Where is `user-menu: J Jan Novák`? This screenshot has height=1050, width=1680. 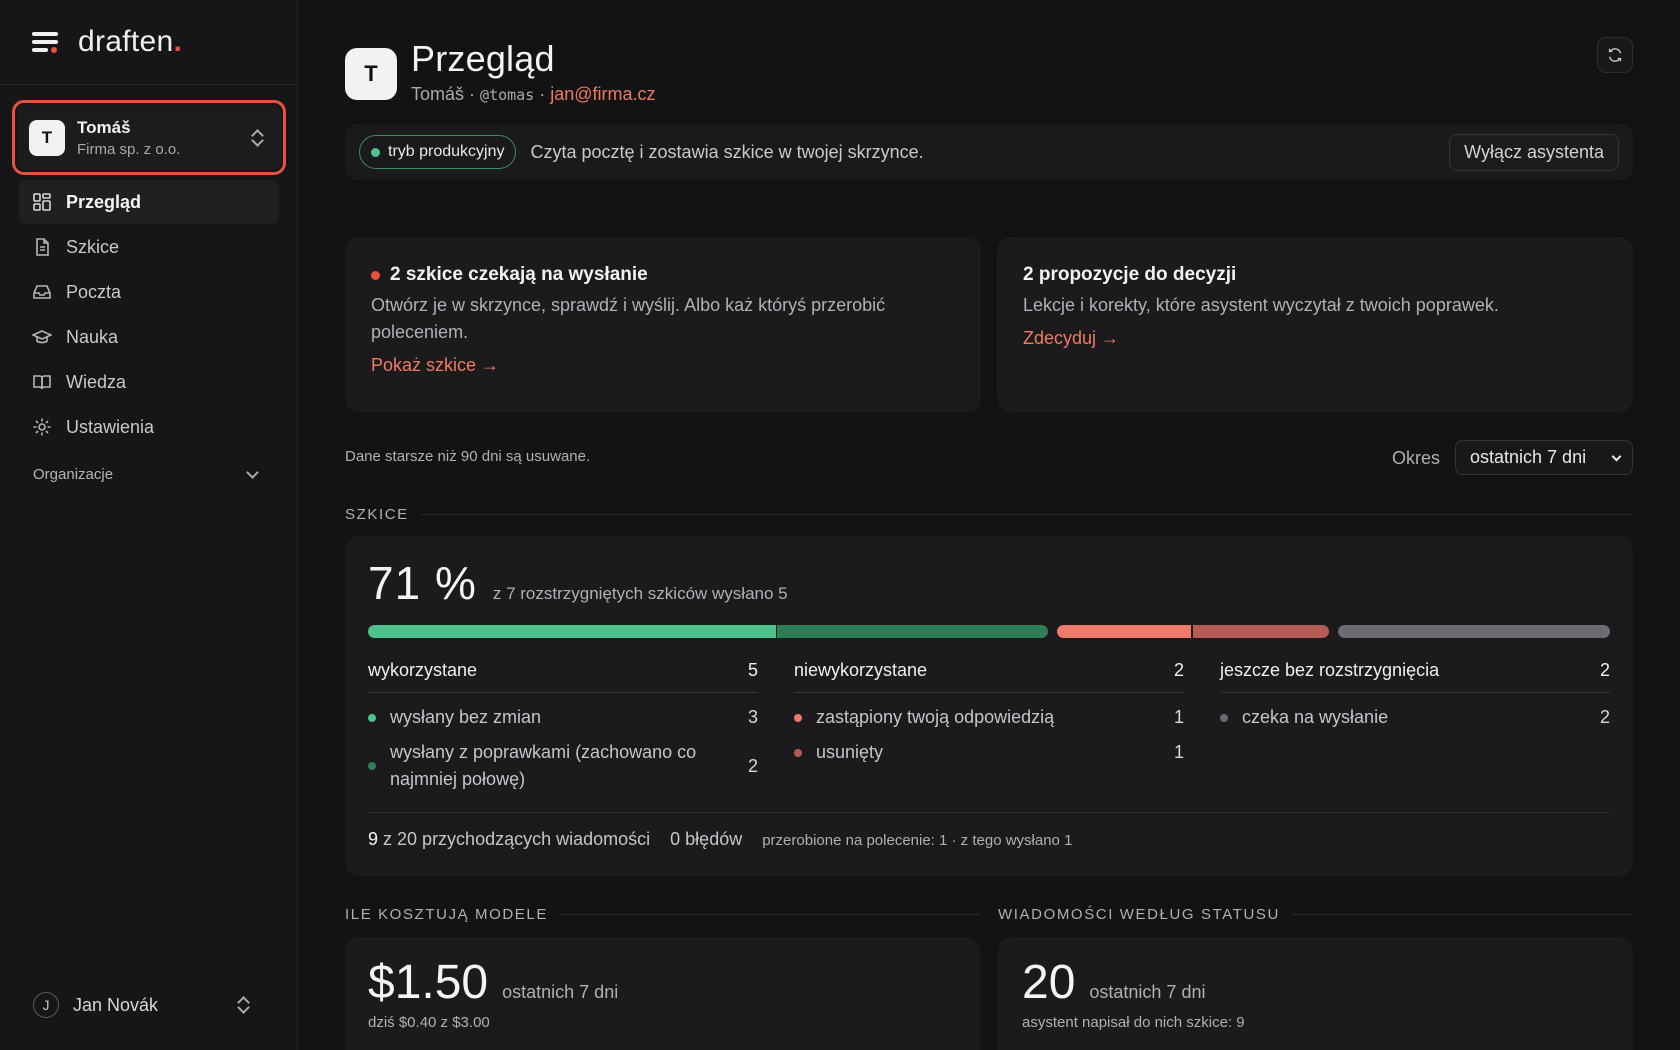 user-menu: J Jan Novák is located at coordinates (149, 1005).